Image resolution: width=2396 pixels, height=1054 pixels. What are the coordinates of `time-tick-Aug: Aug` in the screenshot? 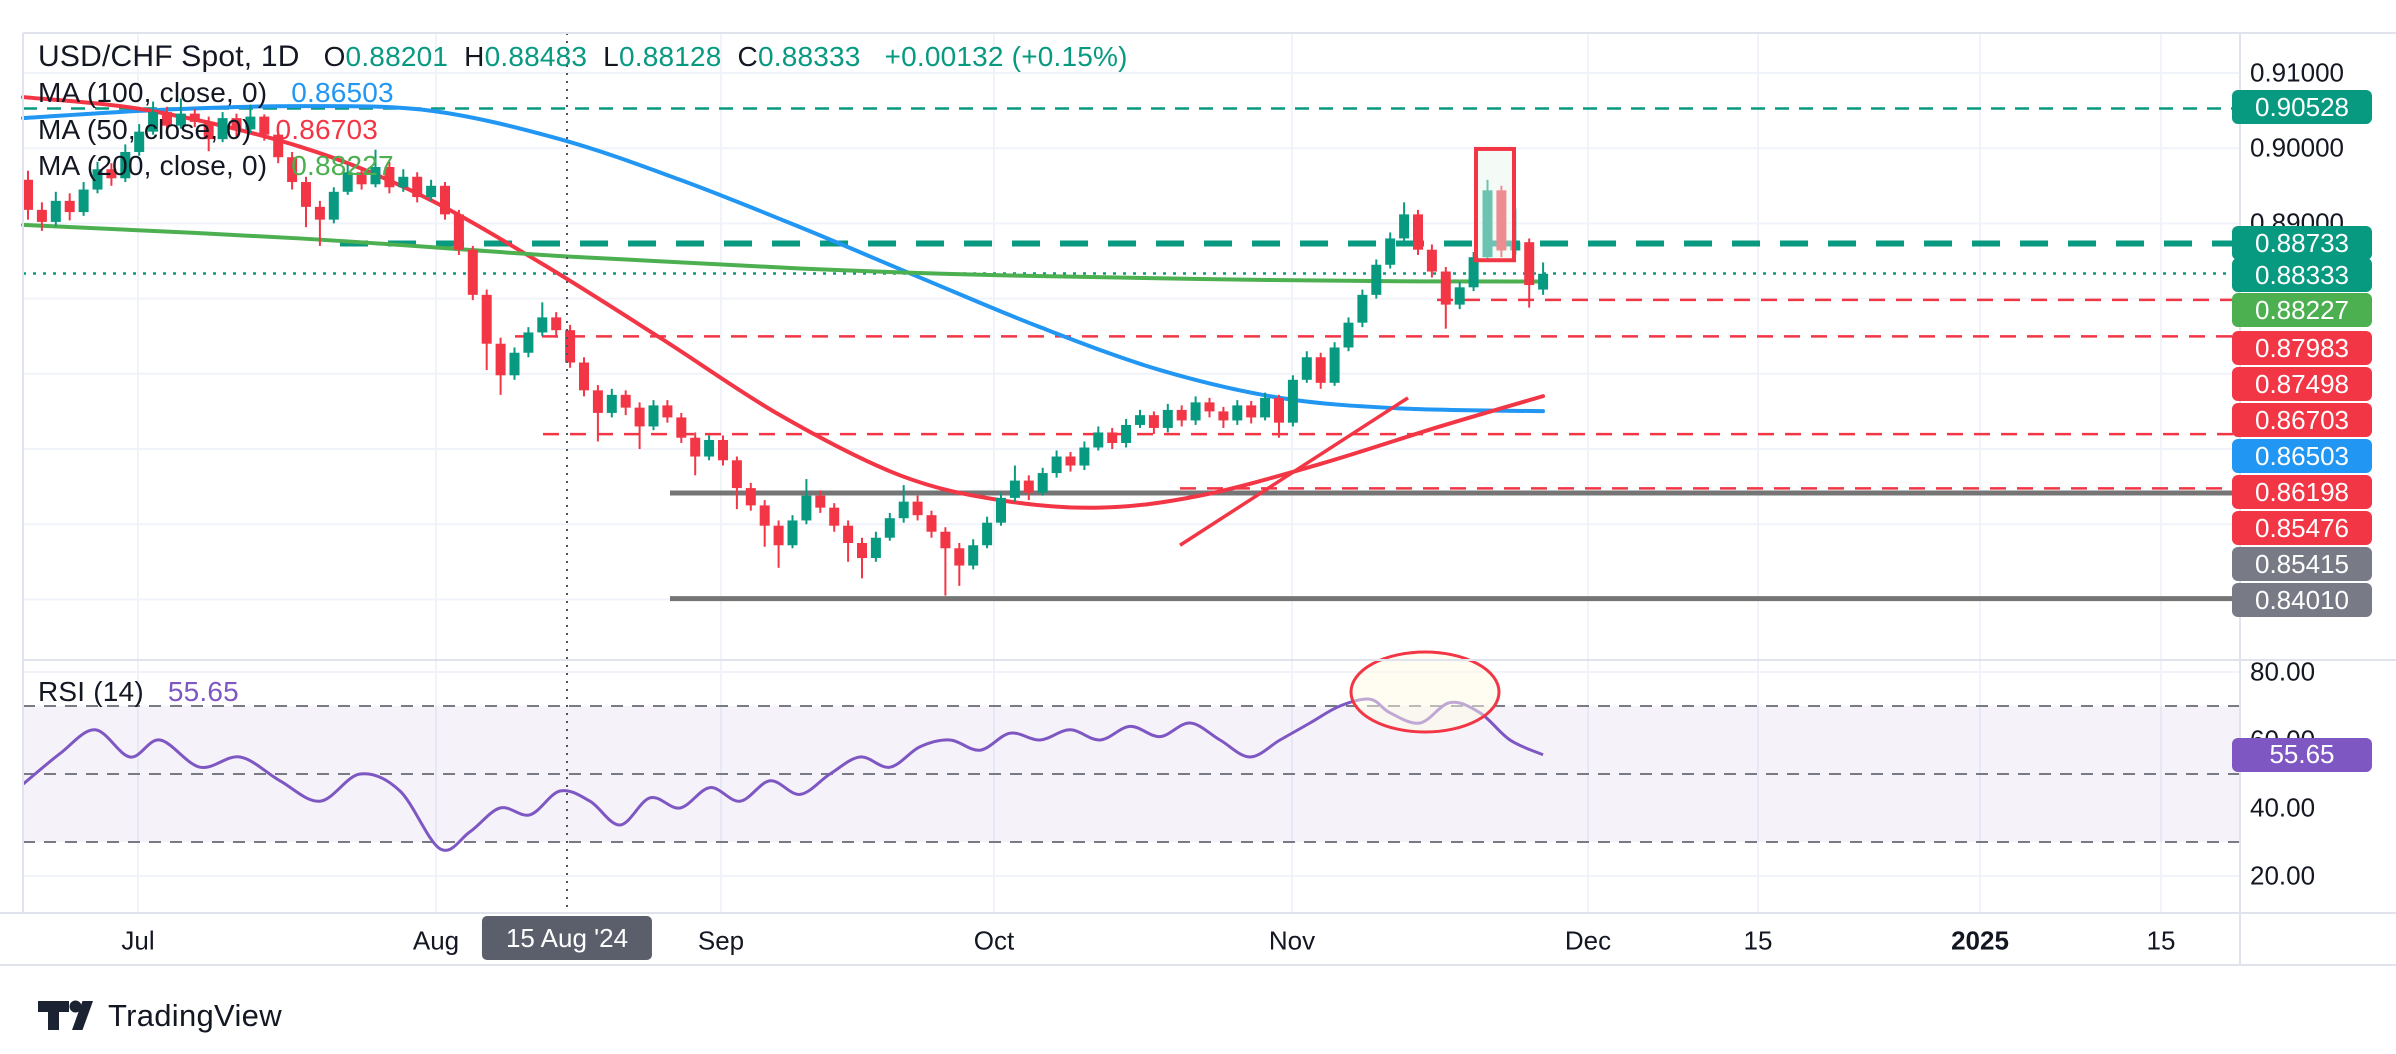 It's located at (436, 940).